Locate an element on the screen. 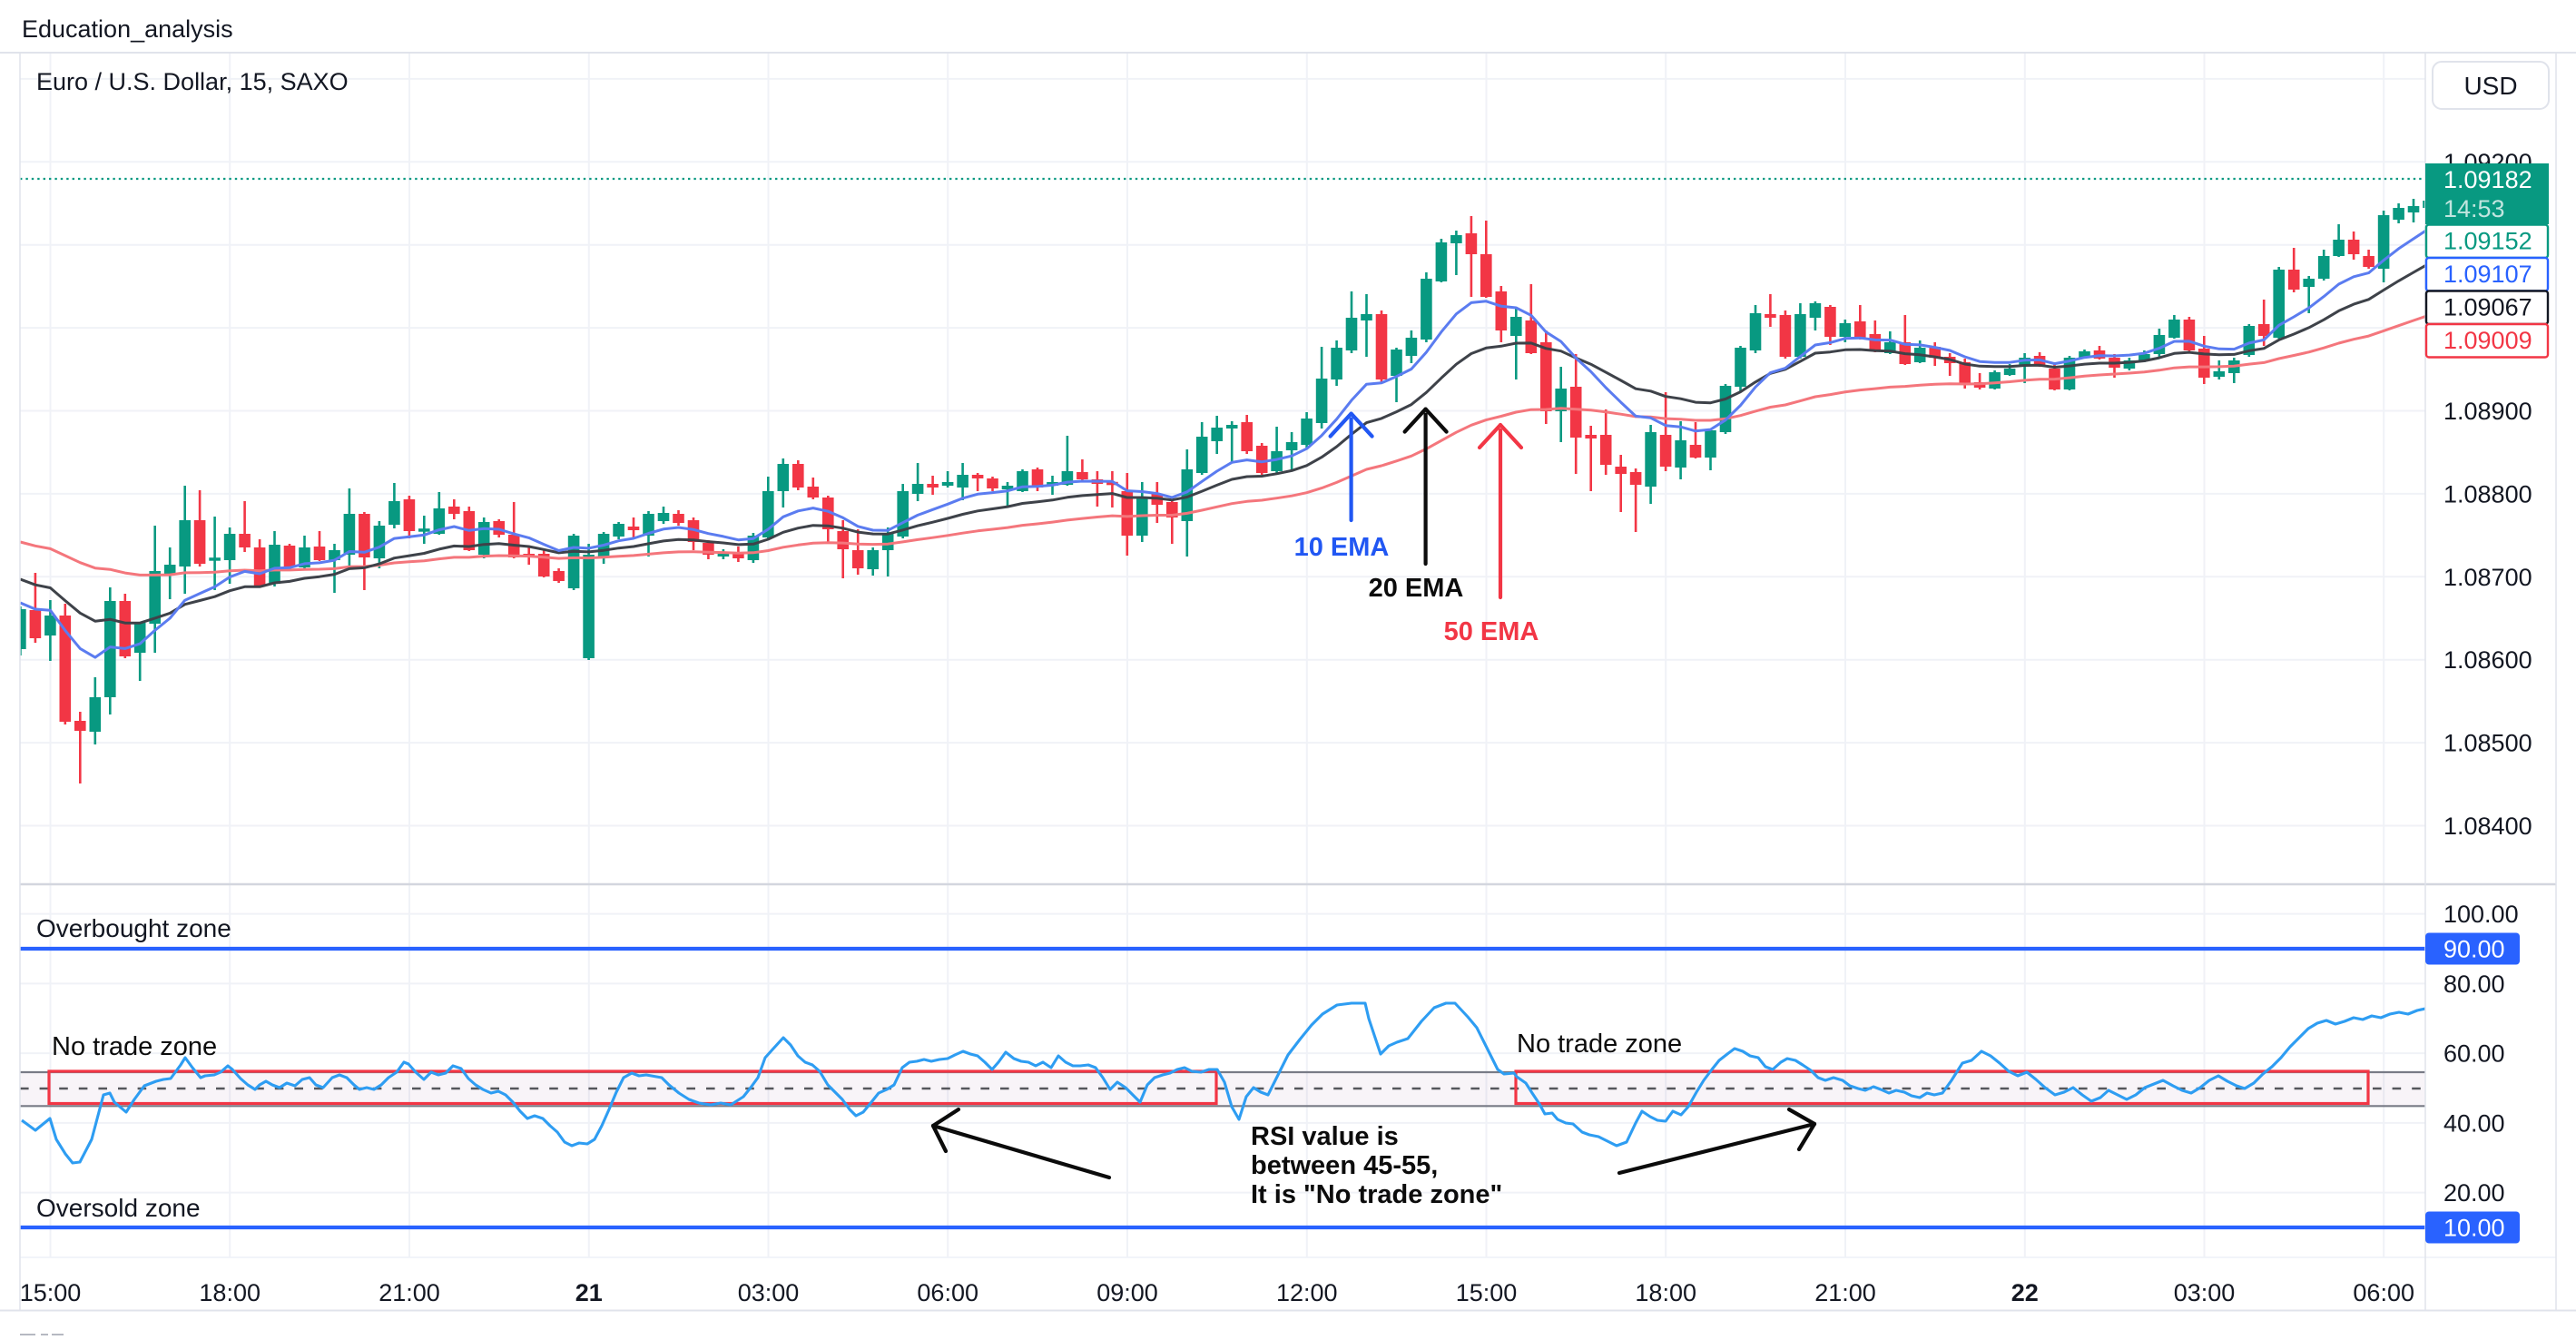 Image resolution: width=2576 pixels, height=1340 pixels. svg-text: 1.09009 is located at coordinates (2487, 340).